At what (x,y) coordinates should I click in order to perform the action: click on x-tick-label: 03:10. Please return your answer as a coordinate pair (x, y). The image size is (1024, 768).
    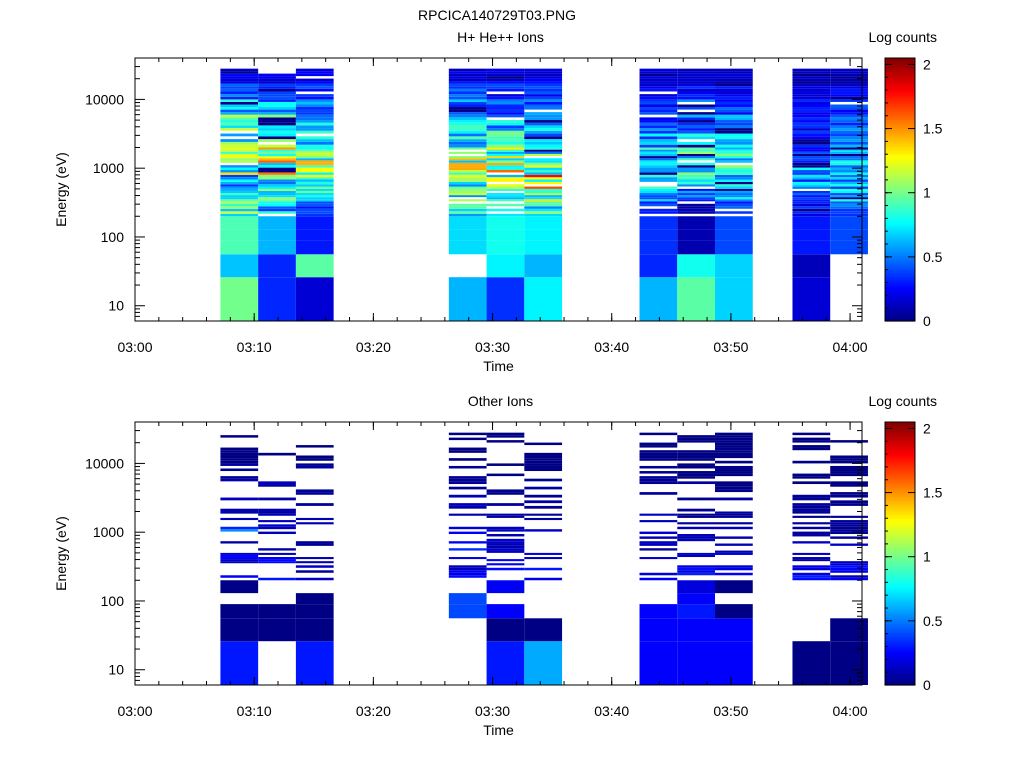
    Looking at the image, I should click on (254, 347).